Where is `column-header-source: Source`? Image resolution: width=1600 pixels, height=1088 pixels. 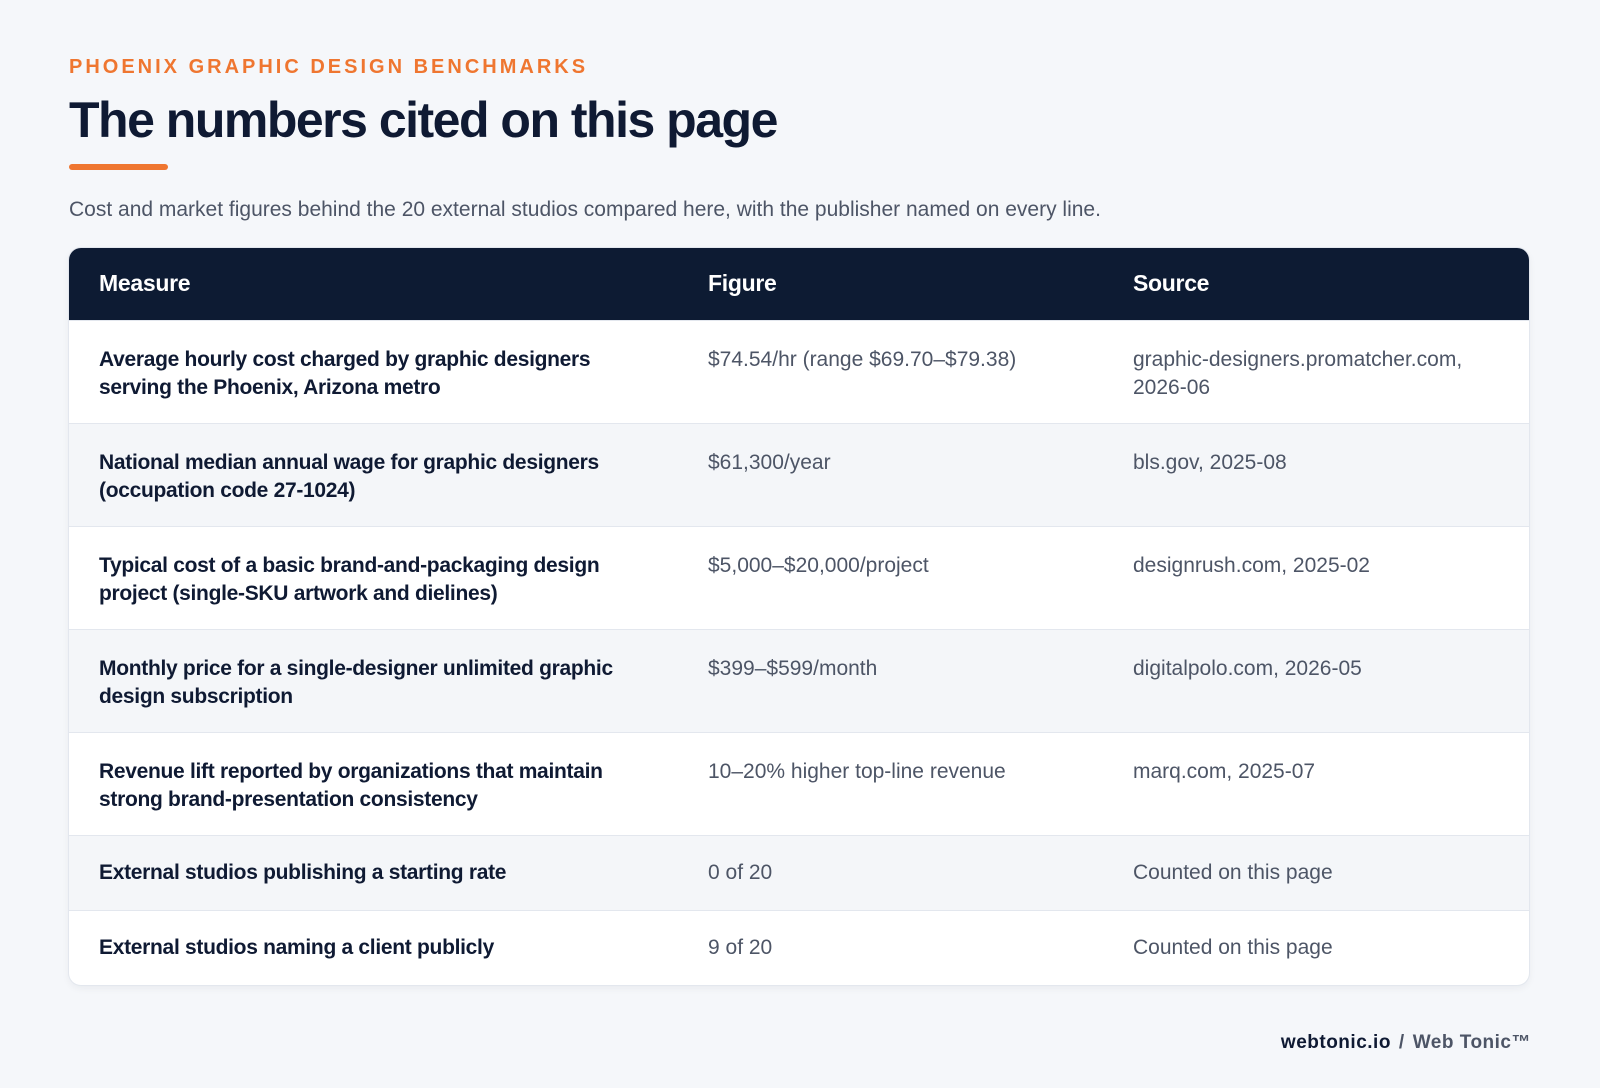
column-header-source: Source is located at coordinates (1171, 283).